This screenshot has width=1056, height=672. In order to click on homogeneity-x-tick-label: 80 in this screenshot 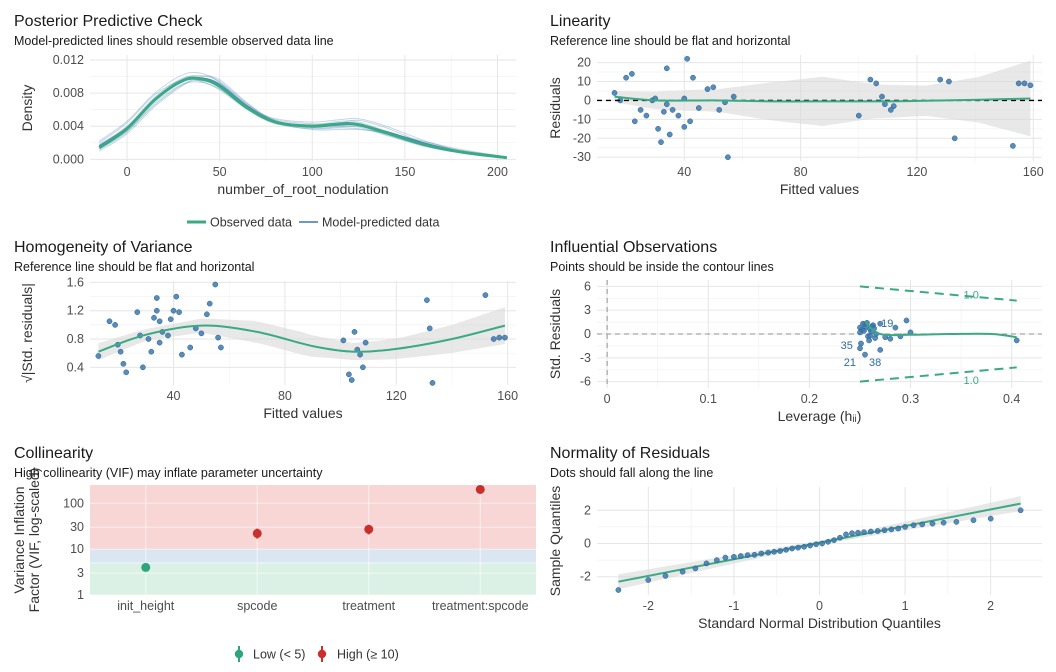, I will do `click(285, 396)`.